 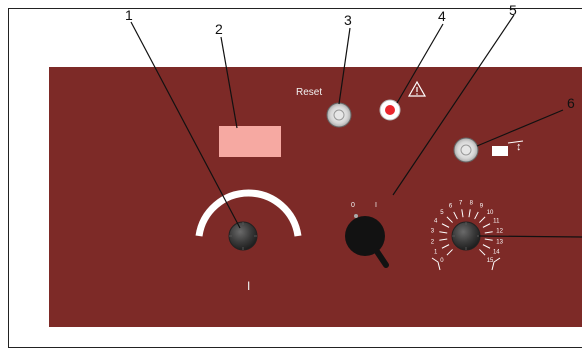 What do you see at coordinates (348, 20) in the screenshot?
I see `callout-3: 3` at bounding box center [348, 20].